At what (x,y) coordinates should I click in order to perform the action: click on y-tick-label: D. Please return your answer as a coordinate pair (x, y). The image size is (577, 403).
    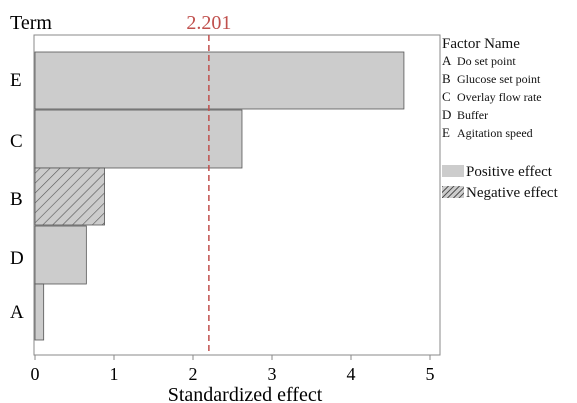
    Looking at the image, I should click on (17, 258).